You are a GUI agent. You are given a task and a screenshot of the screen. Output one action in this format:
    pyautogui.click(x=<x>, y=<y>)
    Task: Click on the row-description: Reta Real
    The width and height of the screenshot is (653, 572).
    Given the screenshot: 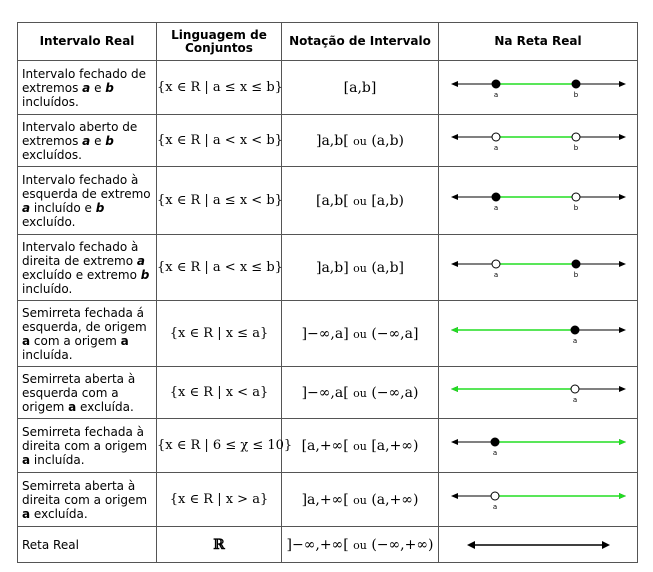 What is the action you would take?
    pyautogui.click(x=87, y=544)
    